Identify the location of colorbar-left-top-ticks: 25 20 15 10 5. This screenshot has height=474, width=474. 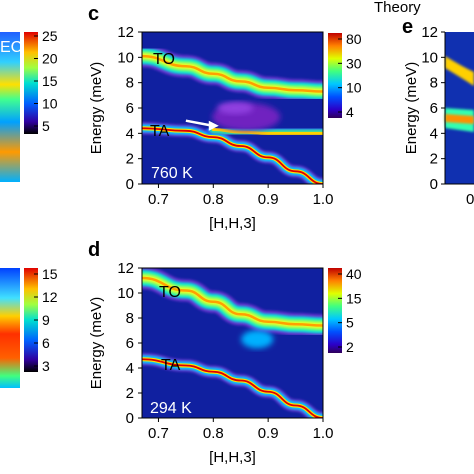
(46, 81).